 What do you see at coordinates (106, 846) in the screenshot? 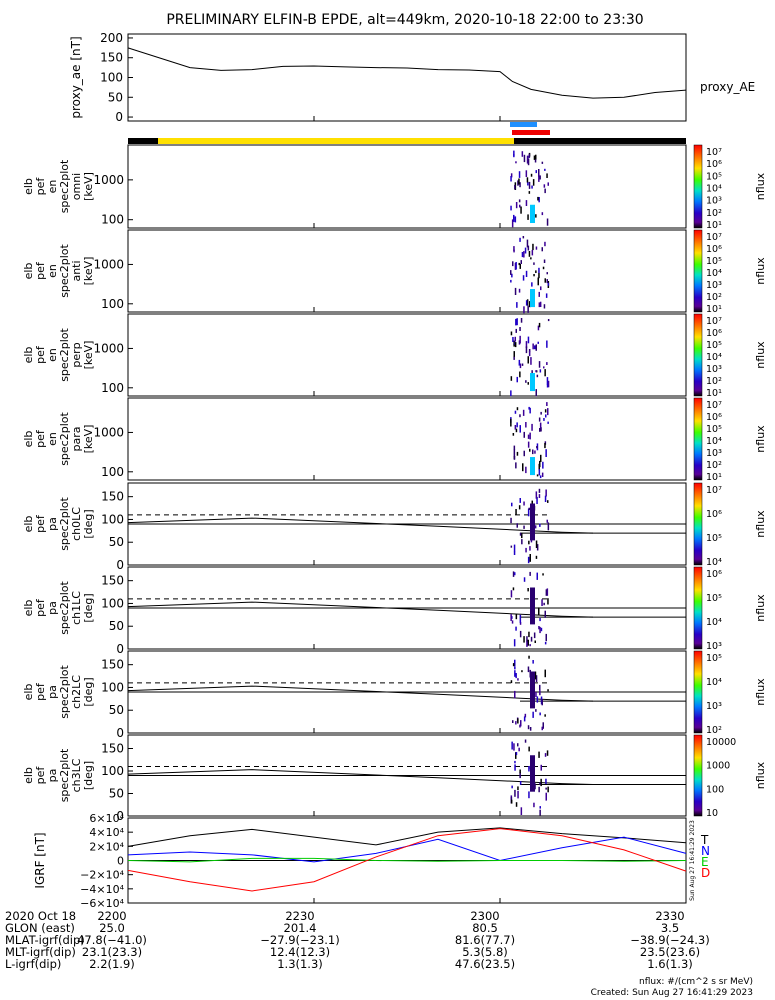
I see `igrf-ytick-label: 2×10⁴` at bounding box center [106, 846].